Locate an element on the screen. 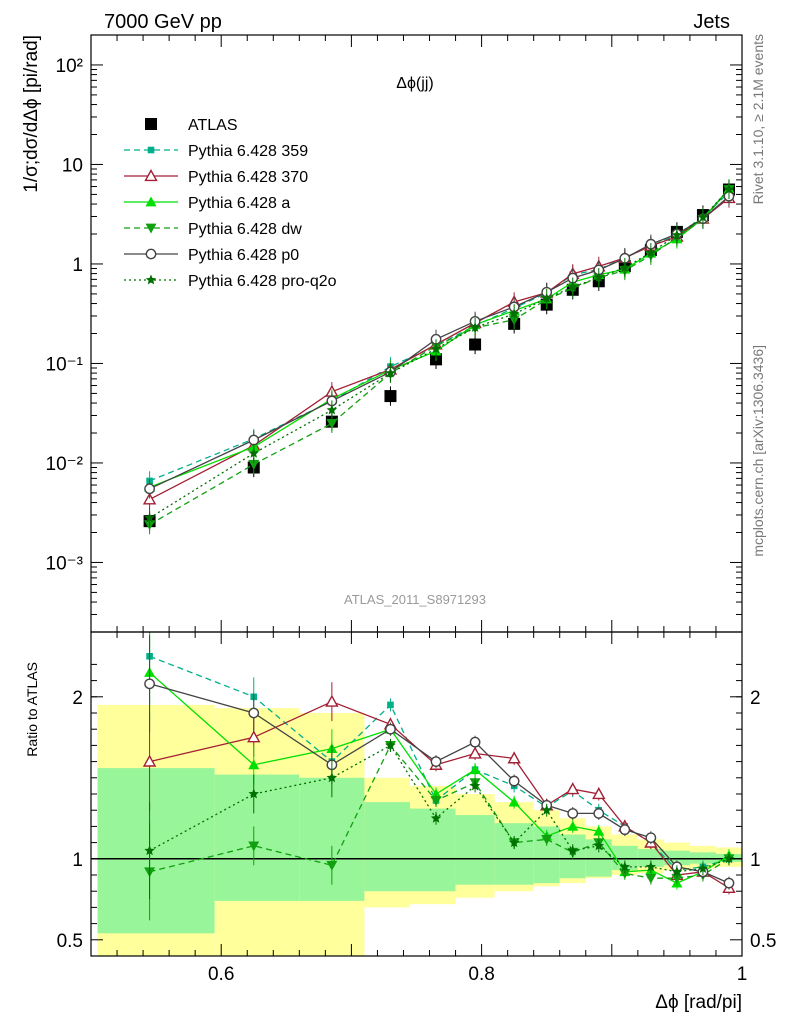 The height and width of the screenshot is (1024, 786). legend-label: Pythia 6.428 a is located at coordinates (239, 203).